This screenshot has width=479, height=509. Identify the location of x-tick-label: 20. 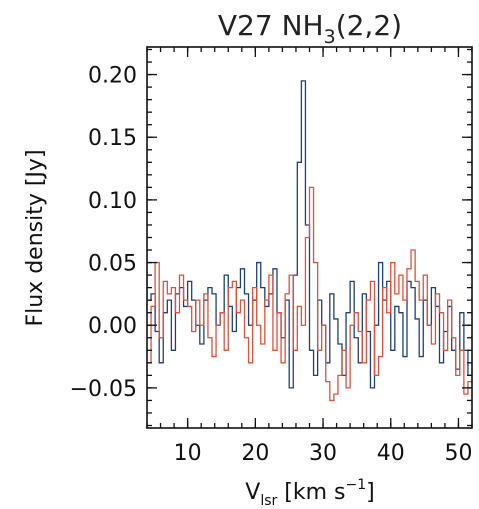
(255, 453).